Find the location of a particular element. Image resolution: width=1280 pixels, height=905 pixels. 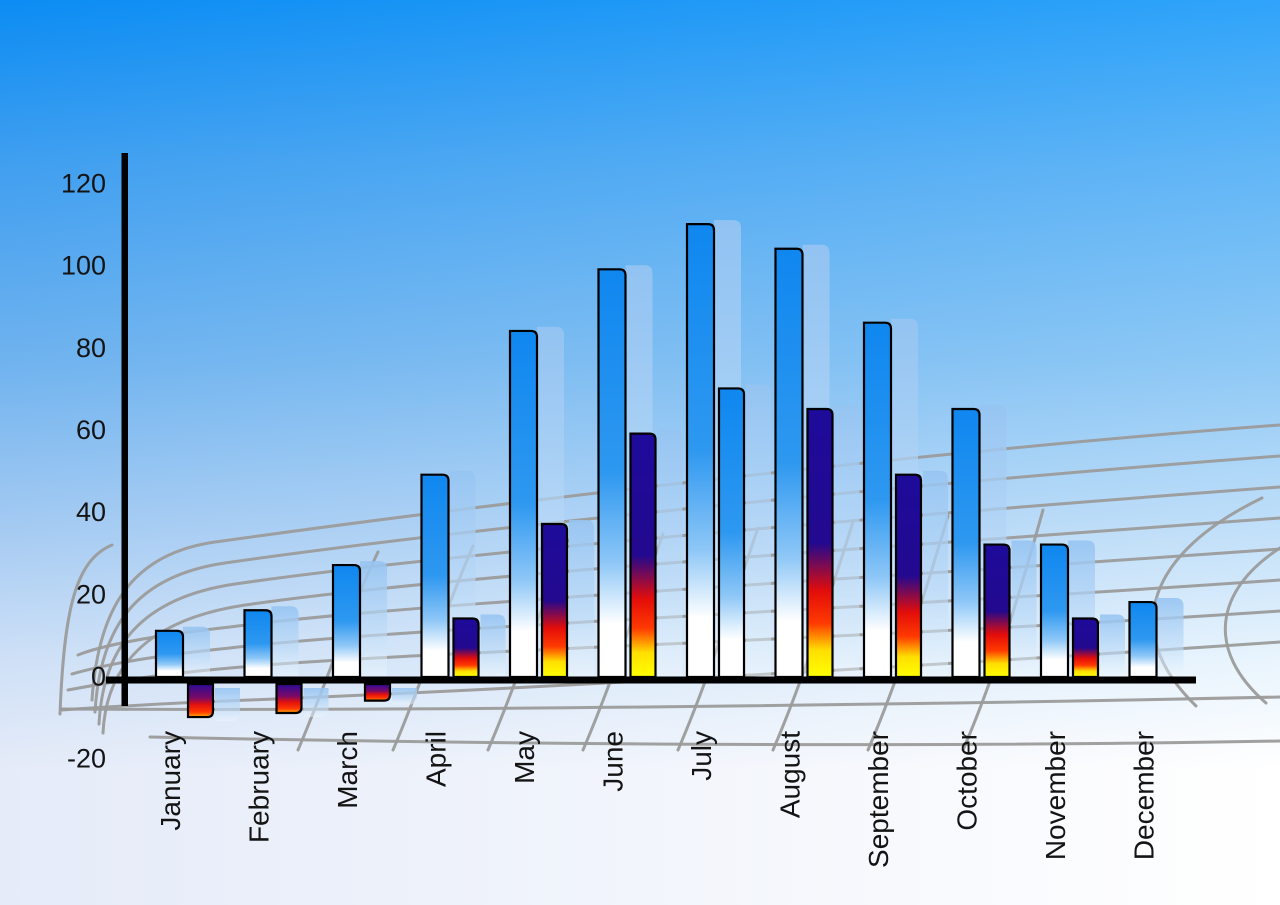

x-axis-month-label: October is located at coordinates (967, 781).